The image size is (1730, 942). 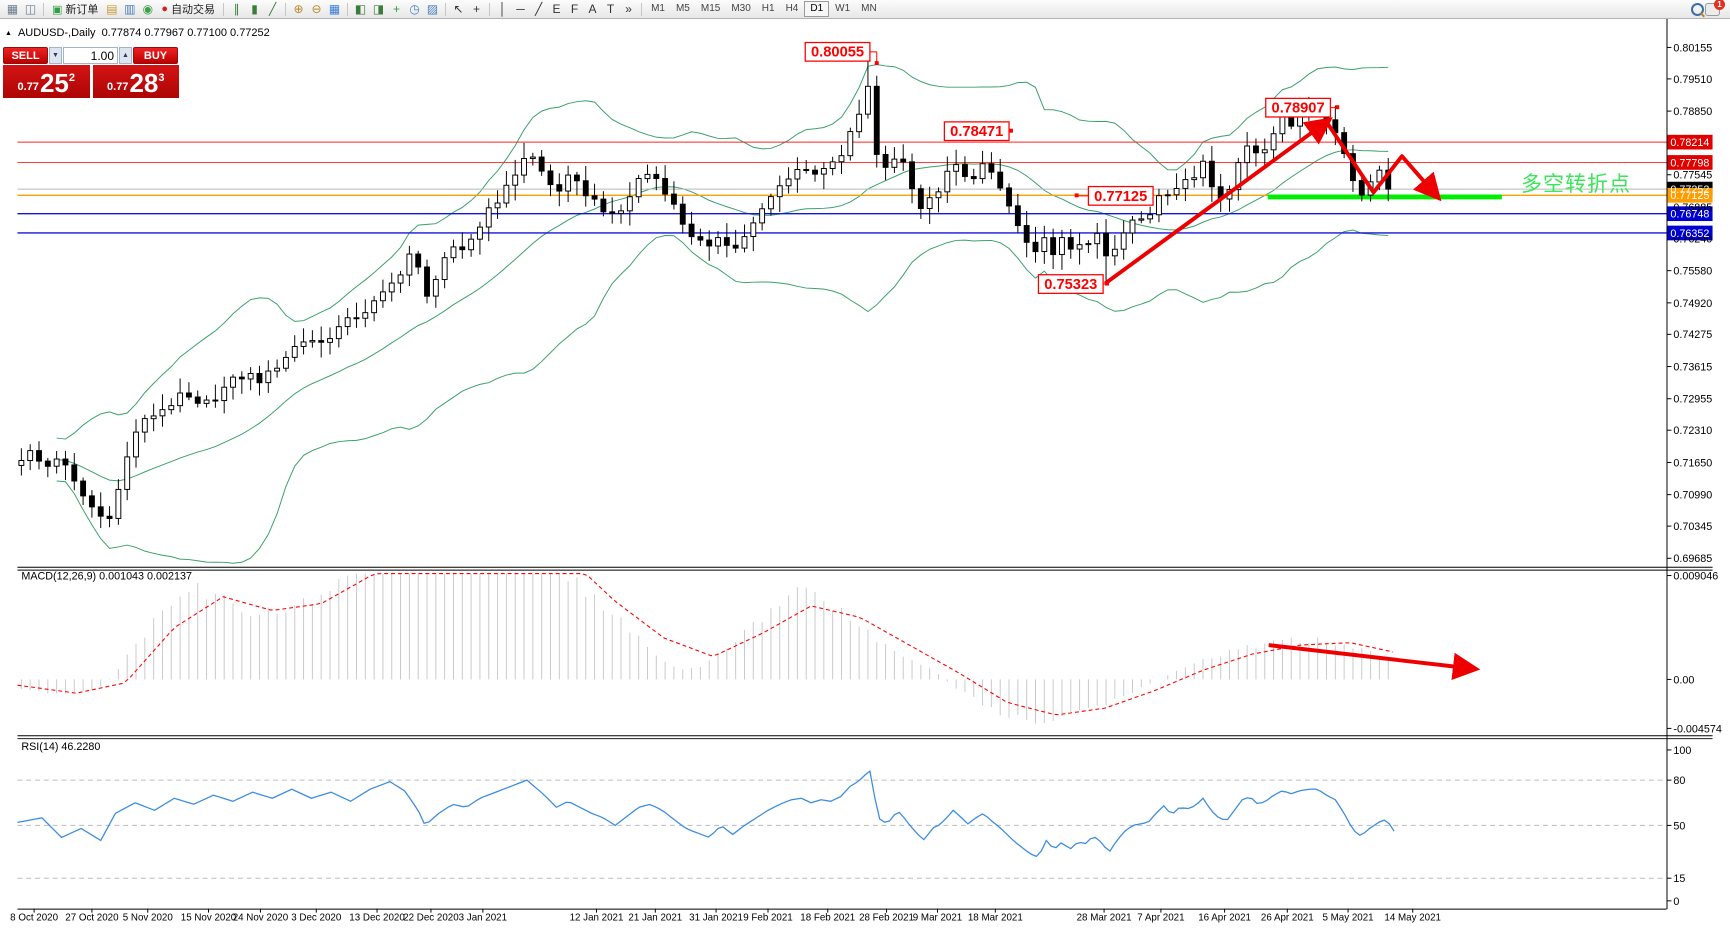 I want to click on svg-text: 7 Apr 2021, so click(x=1160, y=917).